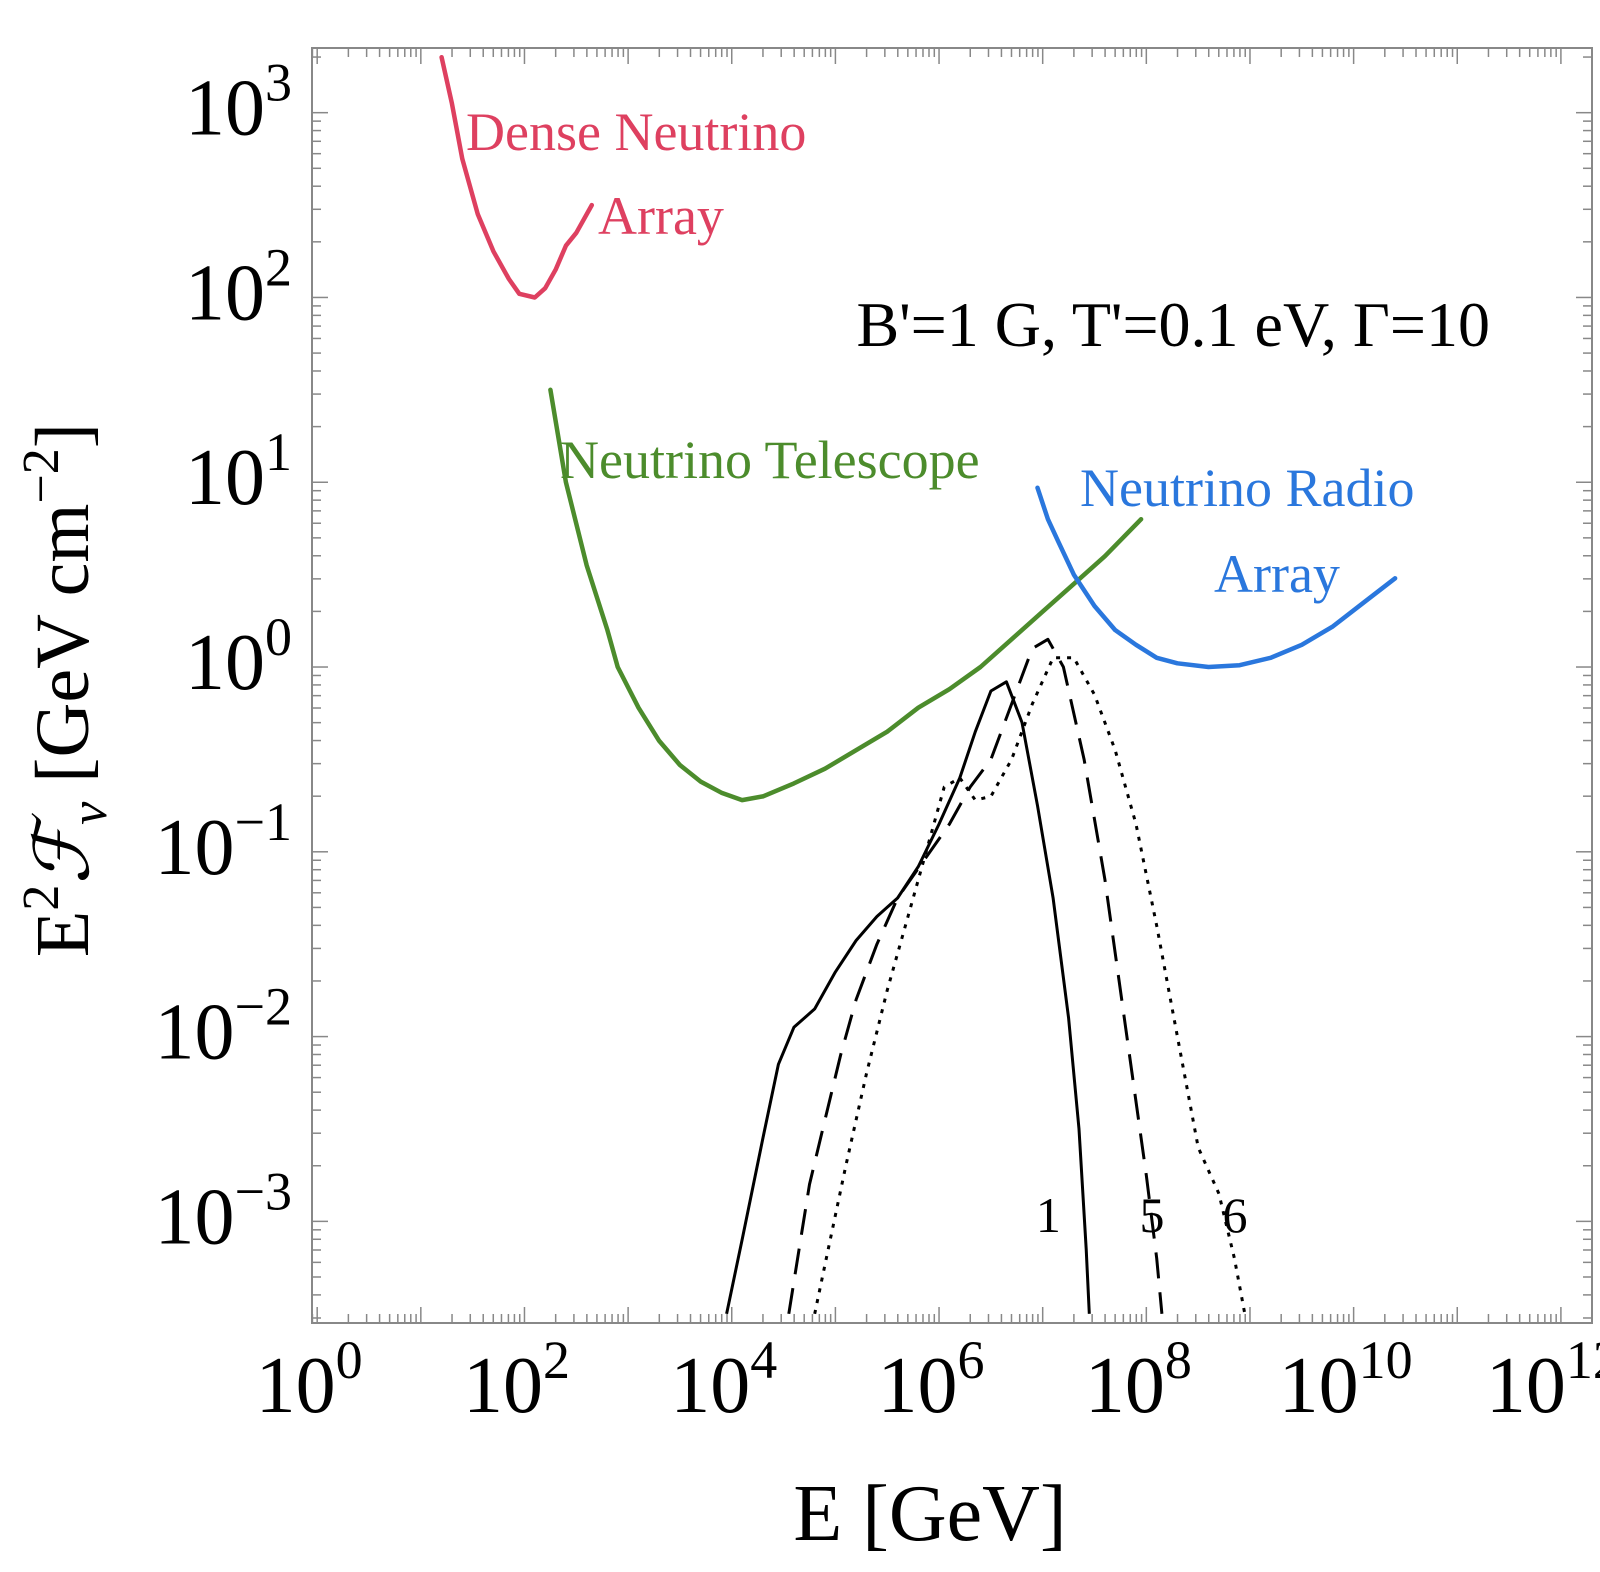 This screenshot has width=1600, height=1572. I want to click on y-tick-label: 10⁻³, so click(223, 1211).